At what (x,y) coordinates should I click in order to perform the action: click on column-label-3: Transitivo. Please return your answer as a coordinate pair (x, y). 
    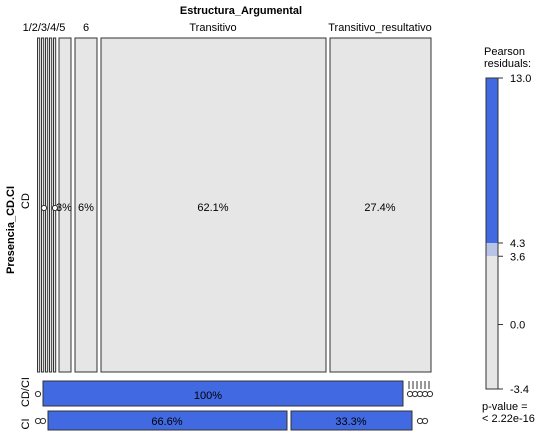
    Looking at the image, I should click on (212, 28).